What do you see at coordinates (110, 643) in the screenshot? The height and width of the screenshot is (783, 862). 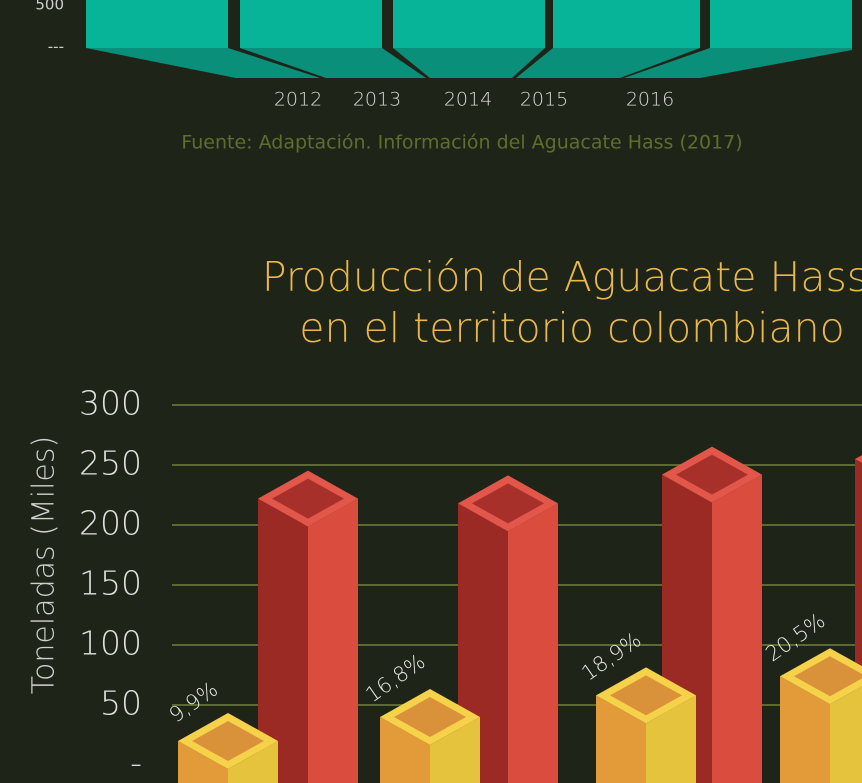 I see `y-tick-label: 100` at bounding box center [110, 643].